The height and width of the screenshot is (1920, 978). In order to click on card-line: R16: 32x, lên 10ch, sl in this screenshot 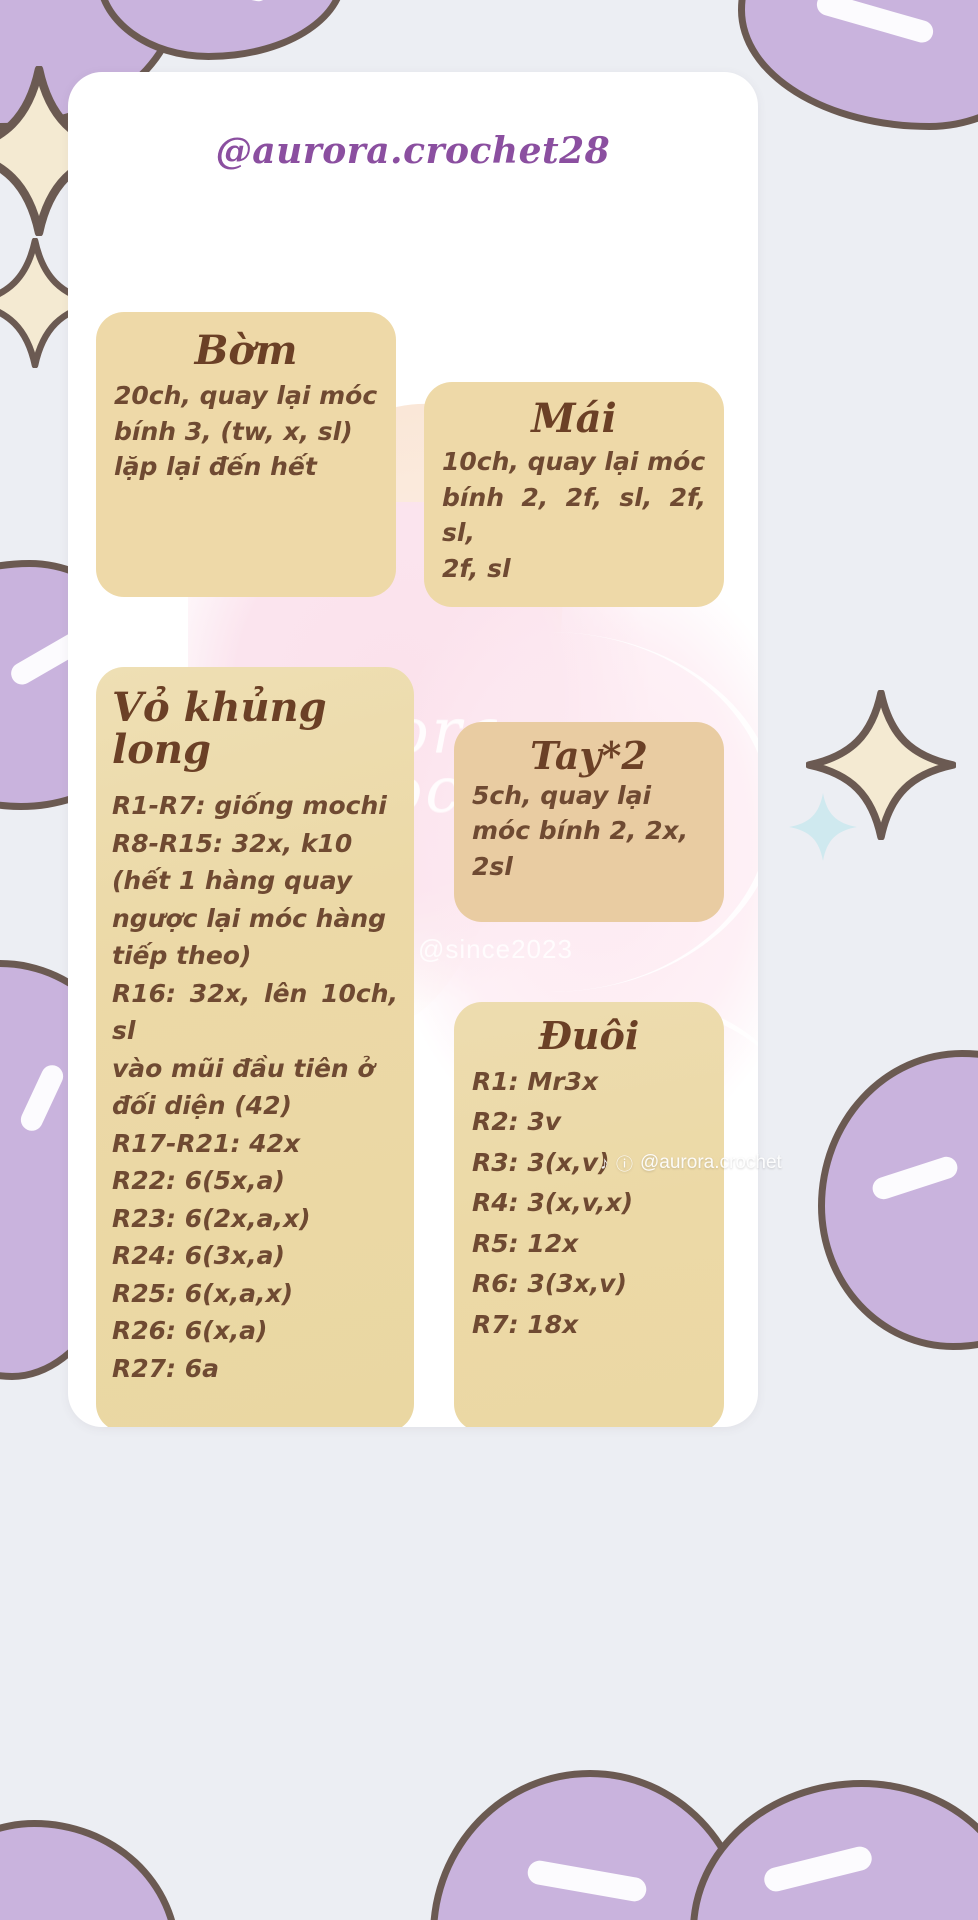, I will do `click(255, 1012)`.